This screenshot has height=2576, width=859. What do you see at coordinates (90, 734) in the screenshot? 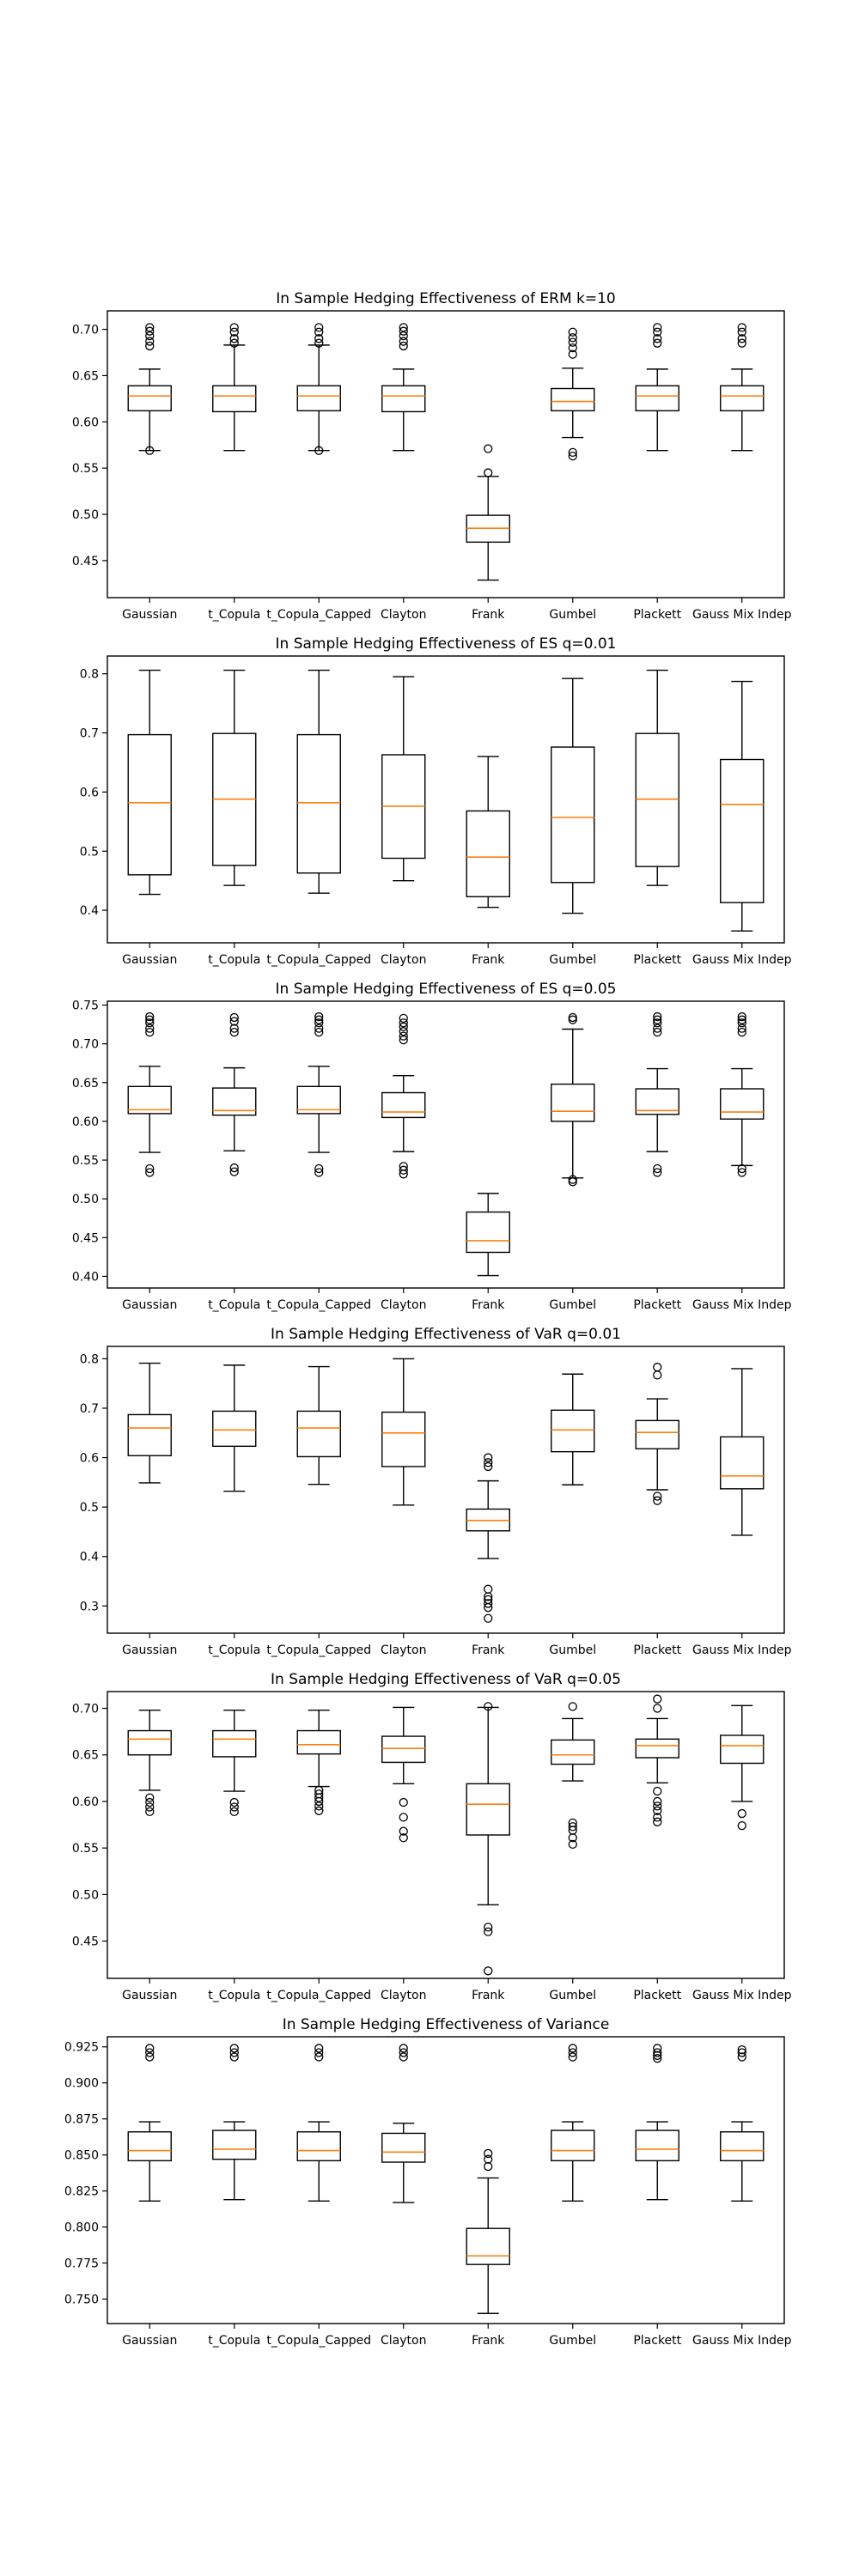
I see `y-tick-label: 0.7` at bounding box center [90, 734].